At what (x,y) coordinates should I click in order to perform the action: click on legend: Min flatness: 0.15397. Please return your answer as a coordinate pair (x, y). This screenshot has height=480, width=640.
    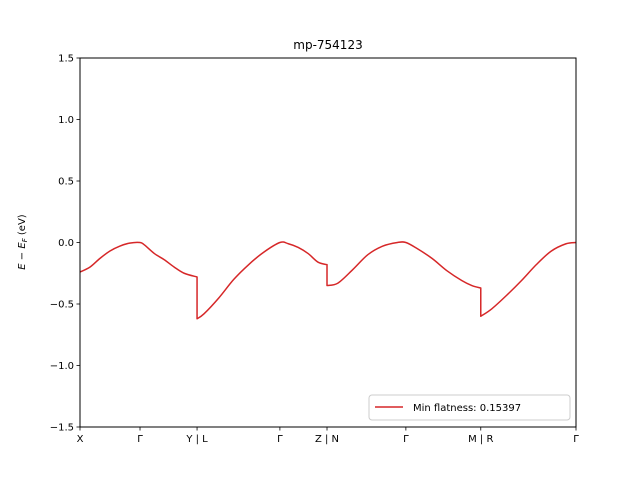
    Looking at the image, I should click on (469, 407).